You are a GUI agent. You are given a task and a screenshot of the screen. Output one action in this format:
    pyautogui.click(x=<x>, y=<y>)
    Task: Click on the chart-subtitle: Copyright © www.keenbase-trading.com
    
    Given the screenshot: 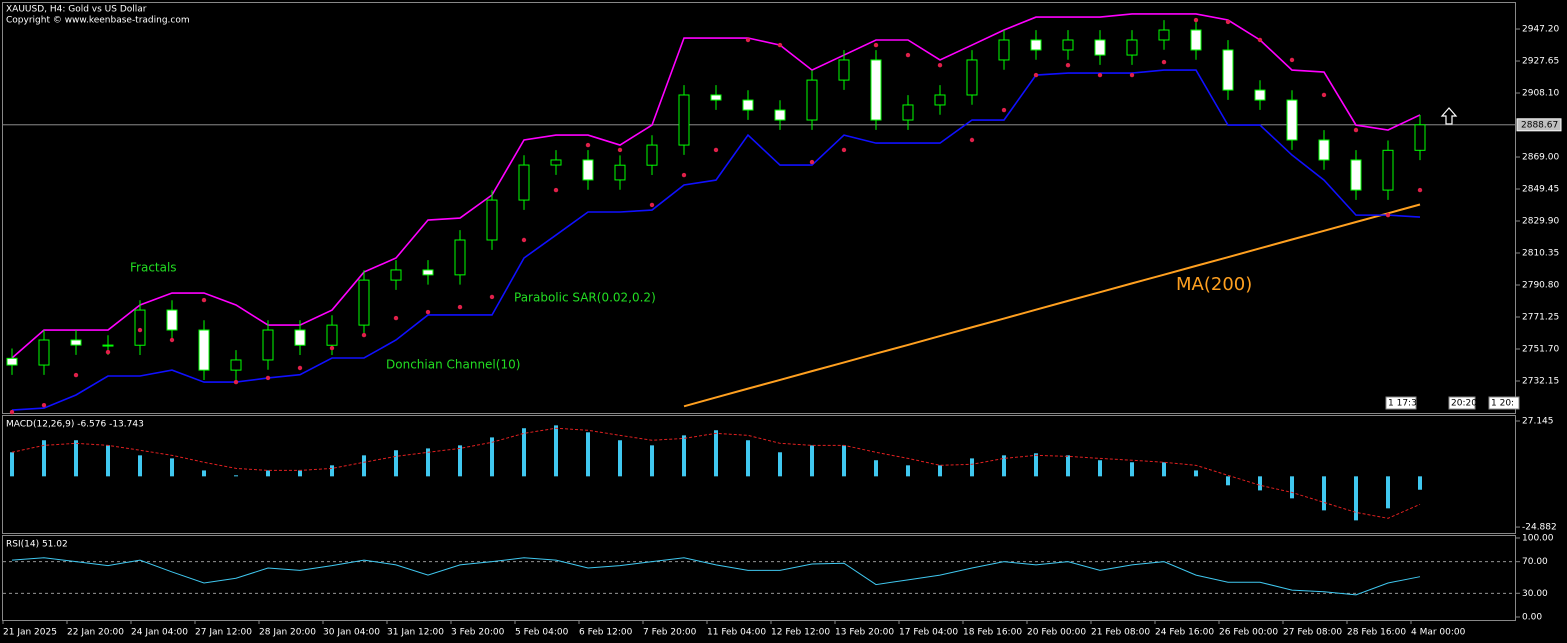 What is the action you would take?
    pyautogui.click(x=98, y=21)
    